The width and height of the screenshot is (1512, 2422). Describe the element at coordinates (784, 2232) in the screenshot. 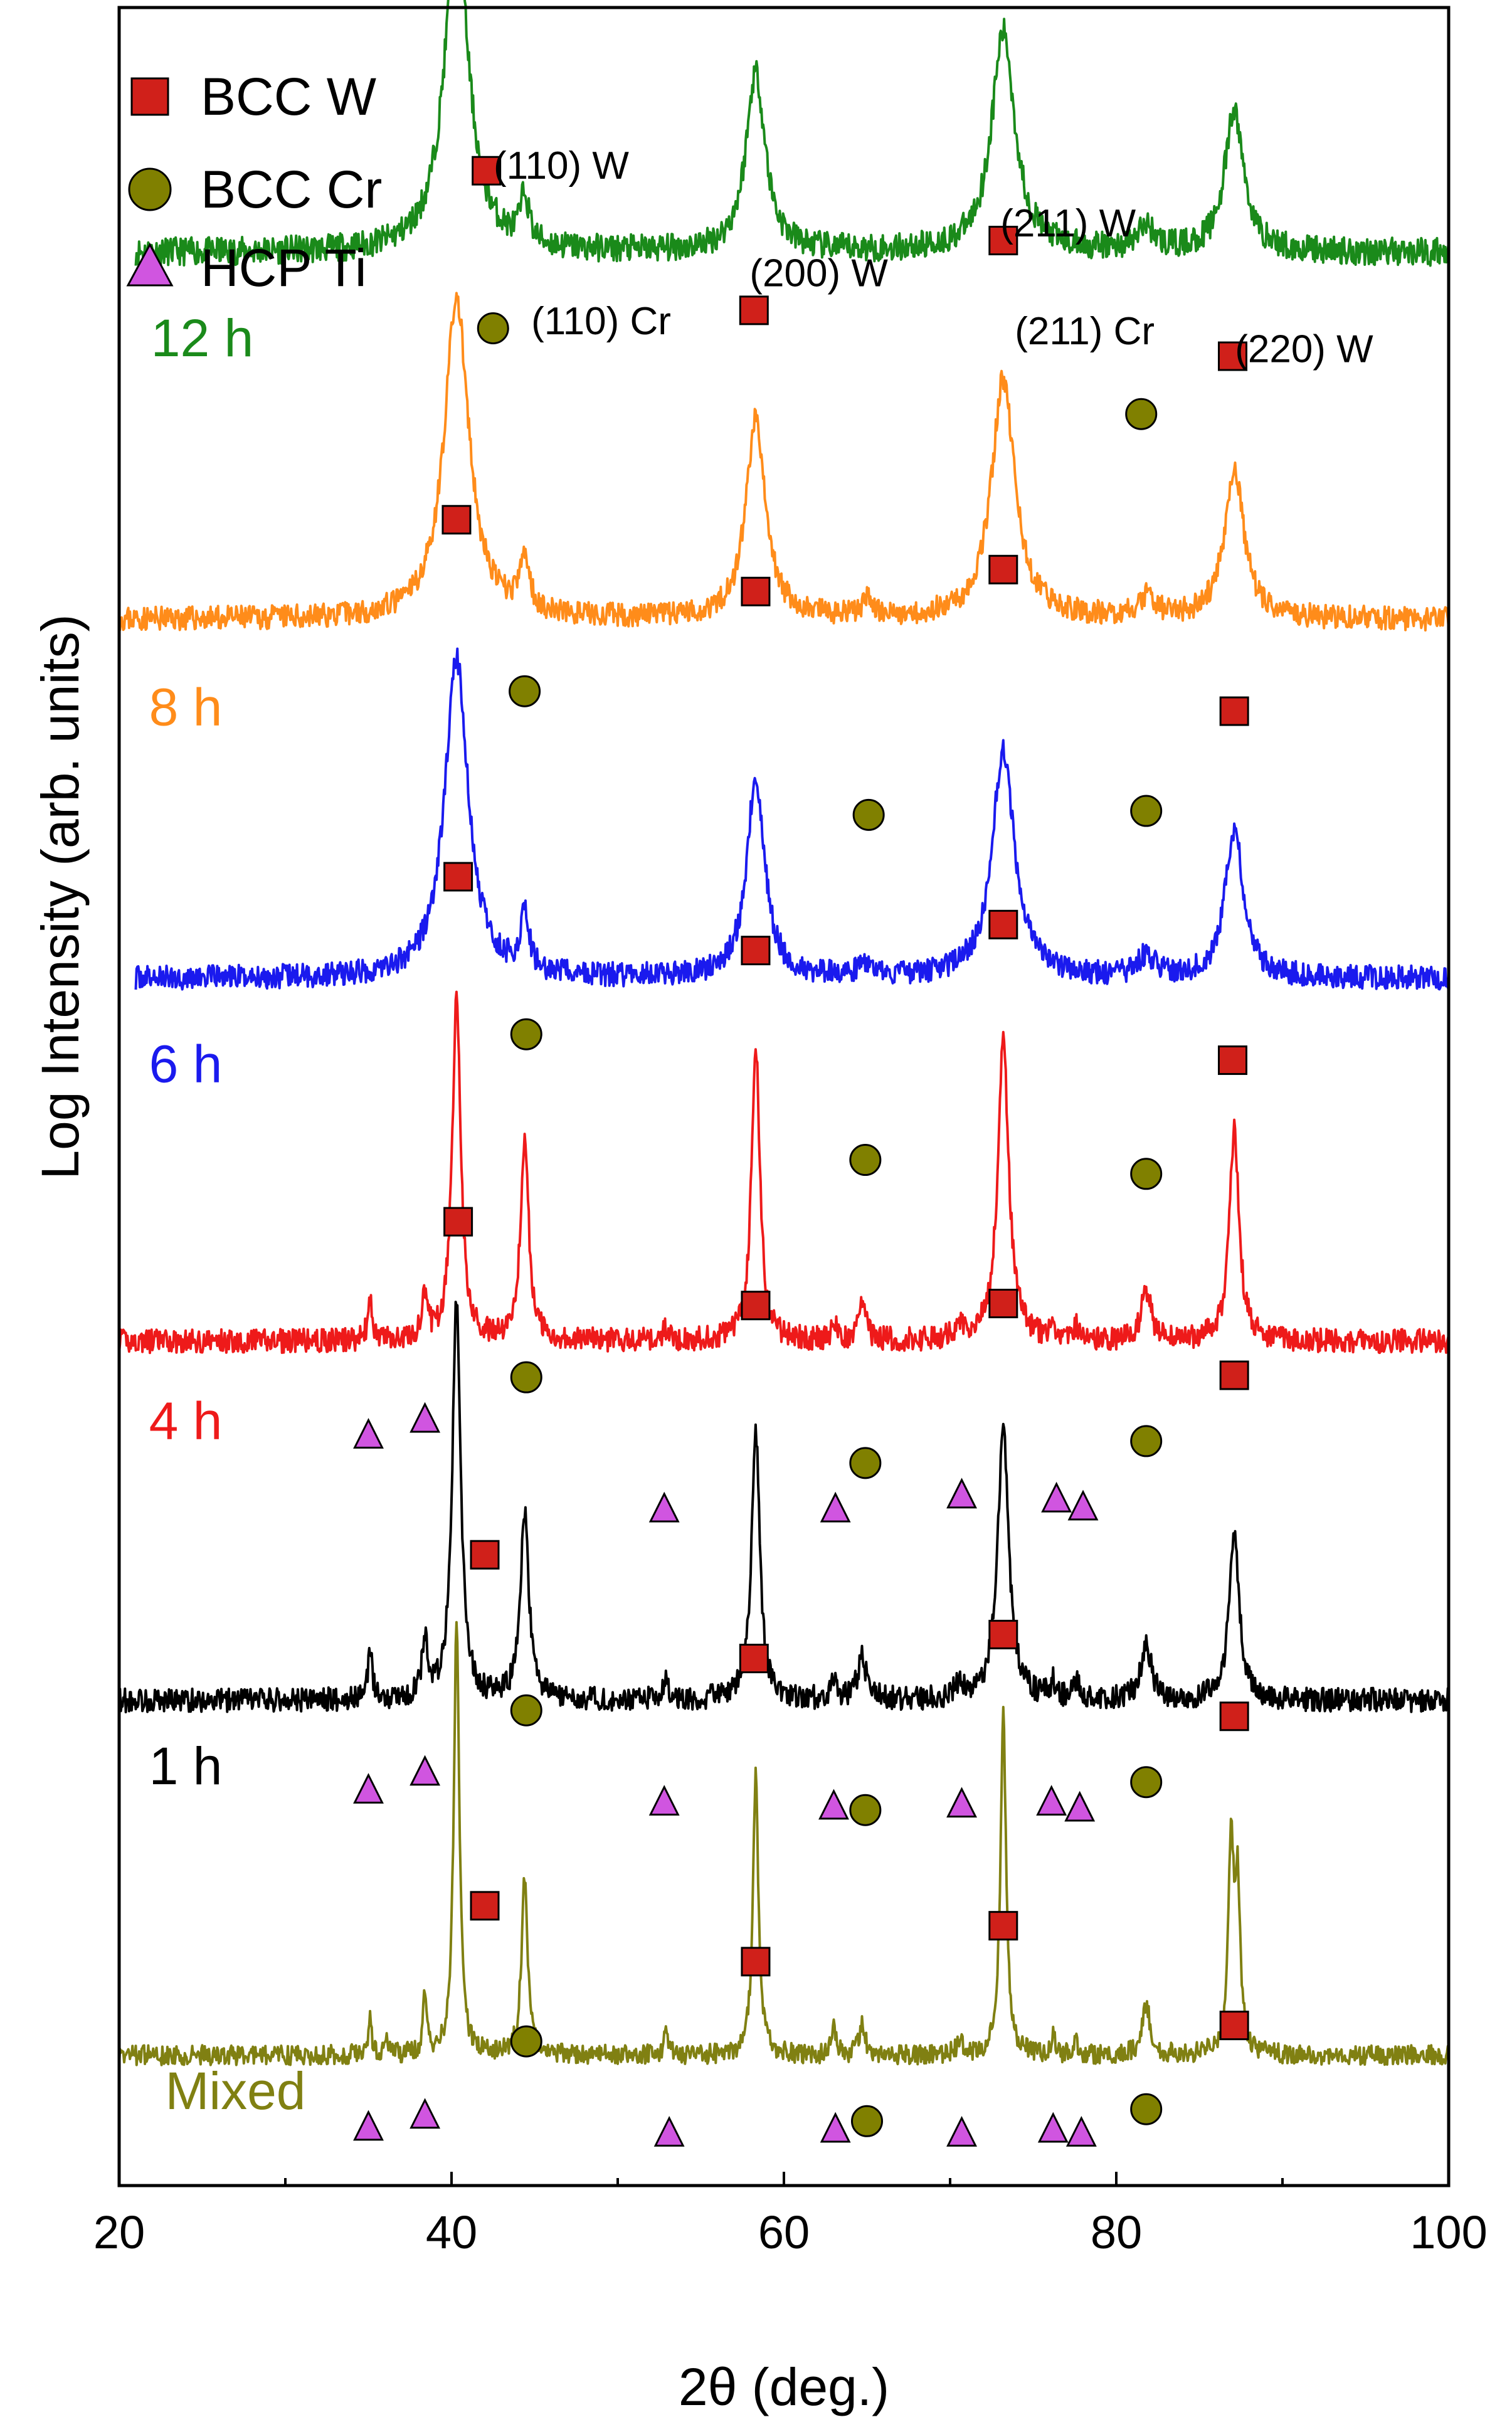

I see `x-tick-label: 60` at that location.